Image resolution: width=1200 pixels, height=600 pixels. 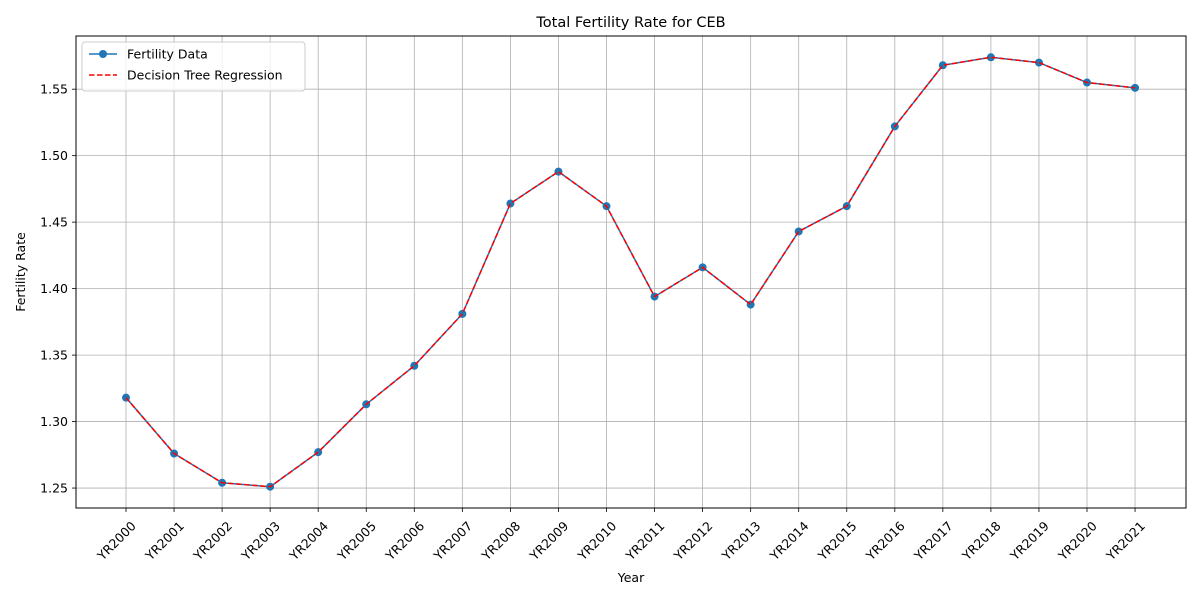 I want to click on legend-label-fertility-data: Fertility Data, so click(x=167, y=54).